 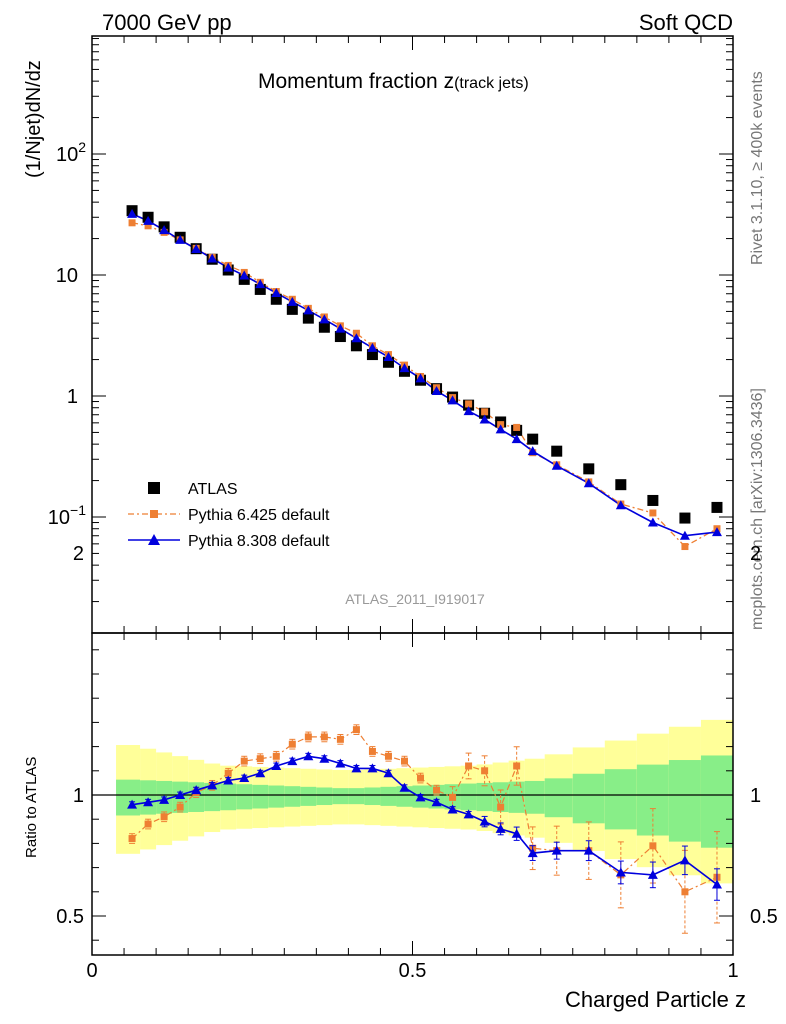 What do you see at coordinates (154, 488) in the screenshot?
I see `legend-marker-atlas` at bounding box center [154, 488].